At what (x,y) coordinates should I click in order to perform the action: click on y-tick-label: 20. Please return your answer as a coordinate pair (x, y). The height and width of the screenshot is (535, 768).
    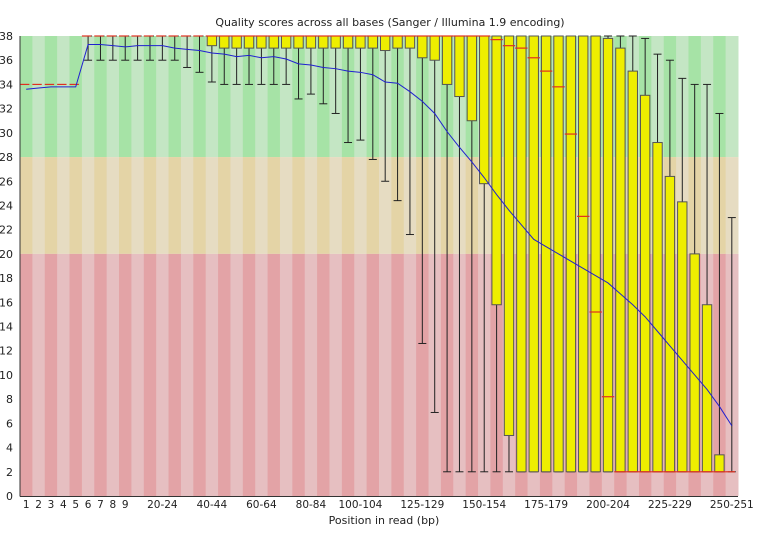
    Looking at the image, I should click on (6, 254).